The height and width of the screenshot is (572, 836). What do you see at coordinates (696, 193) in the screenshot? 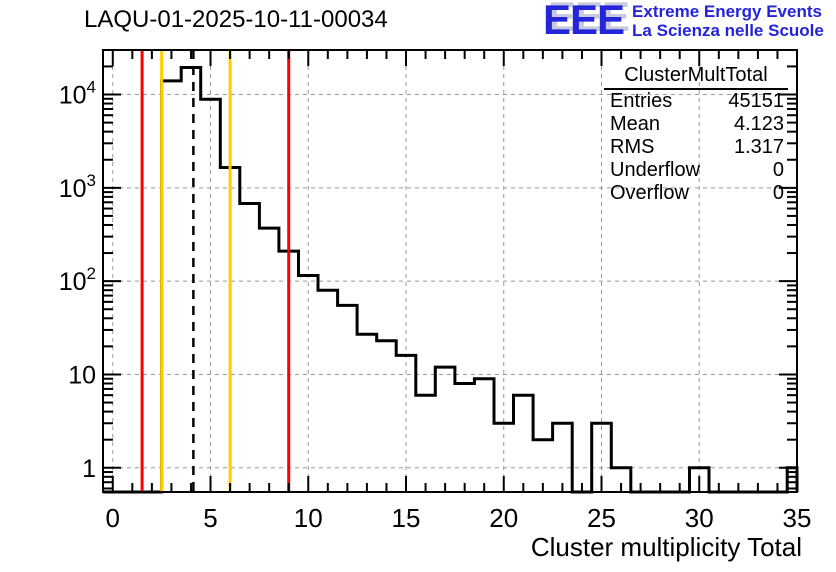
I see `stats-row: Overflow 0` at bounding box center [696, 193].